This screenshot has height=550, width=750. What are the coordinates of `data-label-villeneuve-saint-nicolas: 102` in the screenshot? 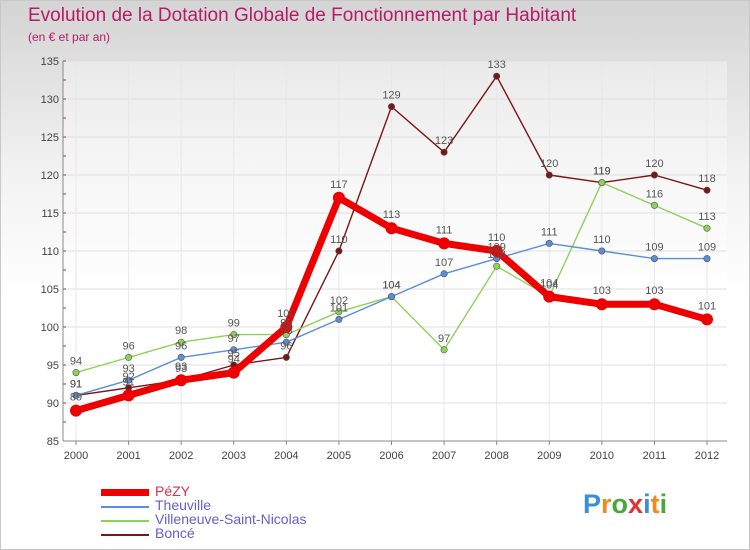 It's located at (339, 301).